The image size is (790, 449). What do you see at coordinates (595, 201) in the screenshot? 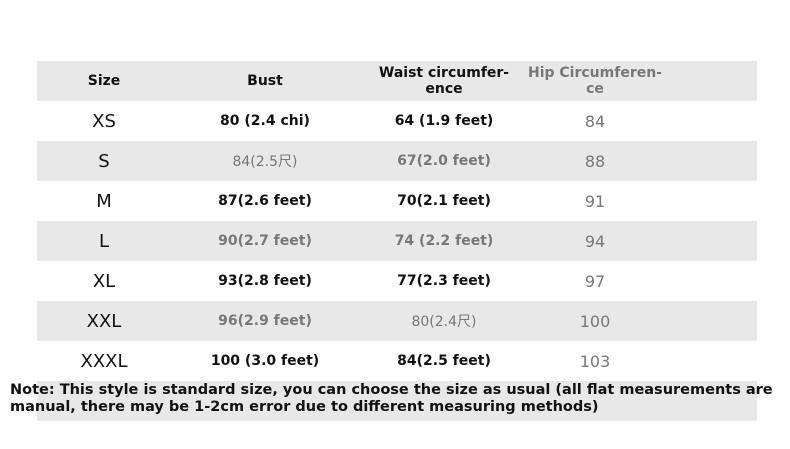
I see `table-cell: 91` at bounding box center [595, 201].